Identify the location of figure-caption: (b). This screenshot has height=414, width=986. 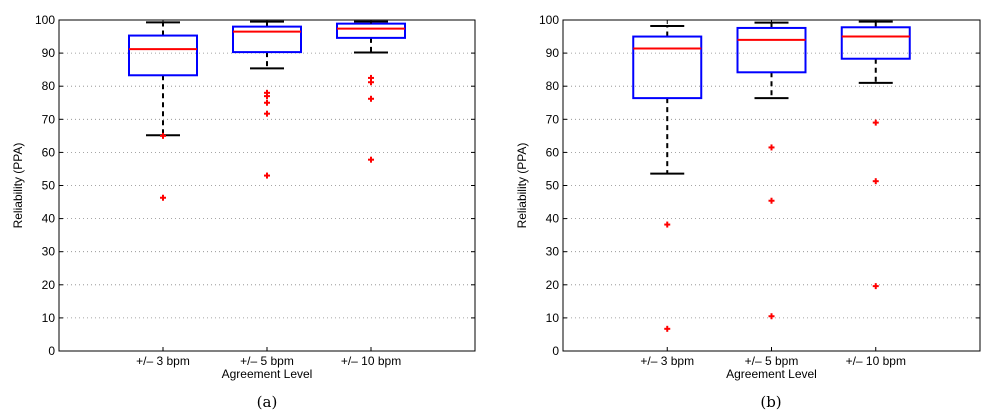
(770, 402).